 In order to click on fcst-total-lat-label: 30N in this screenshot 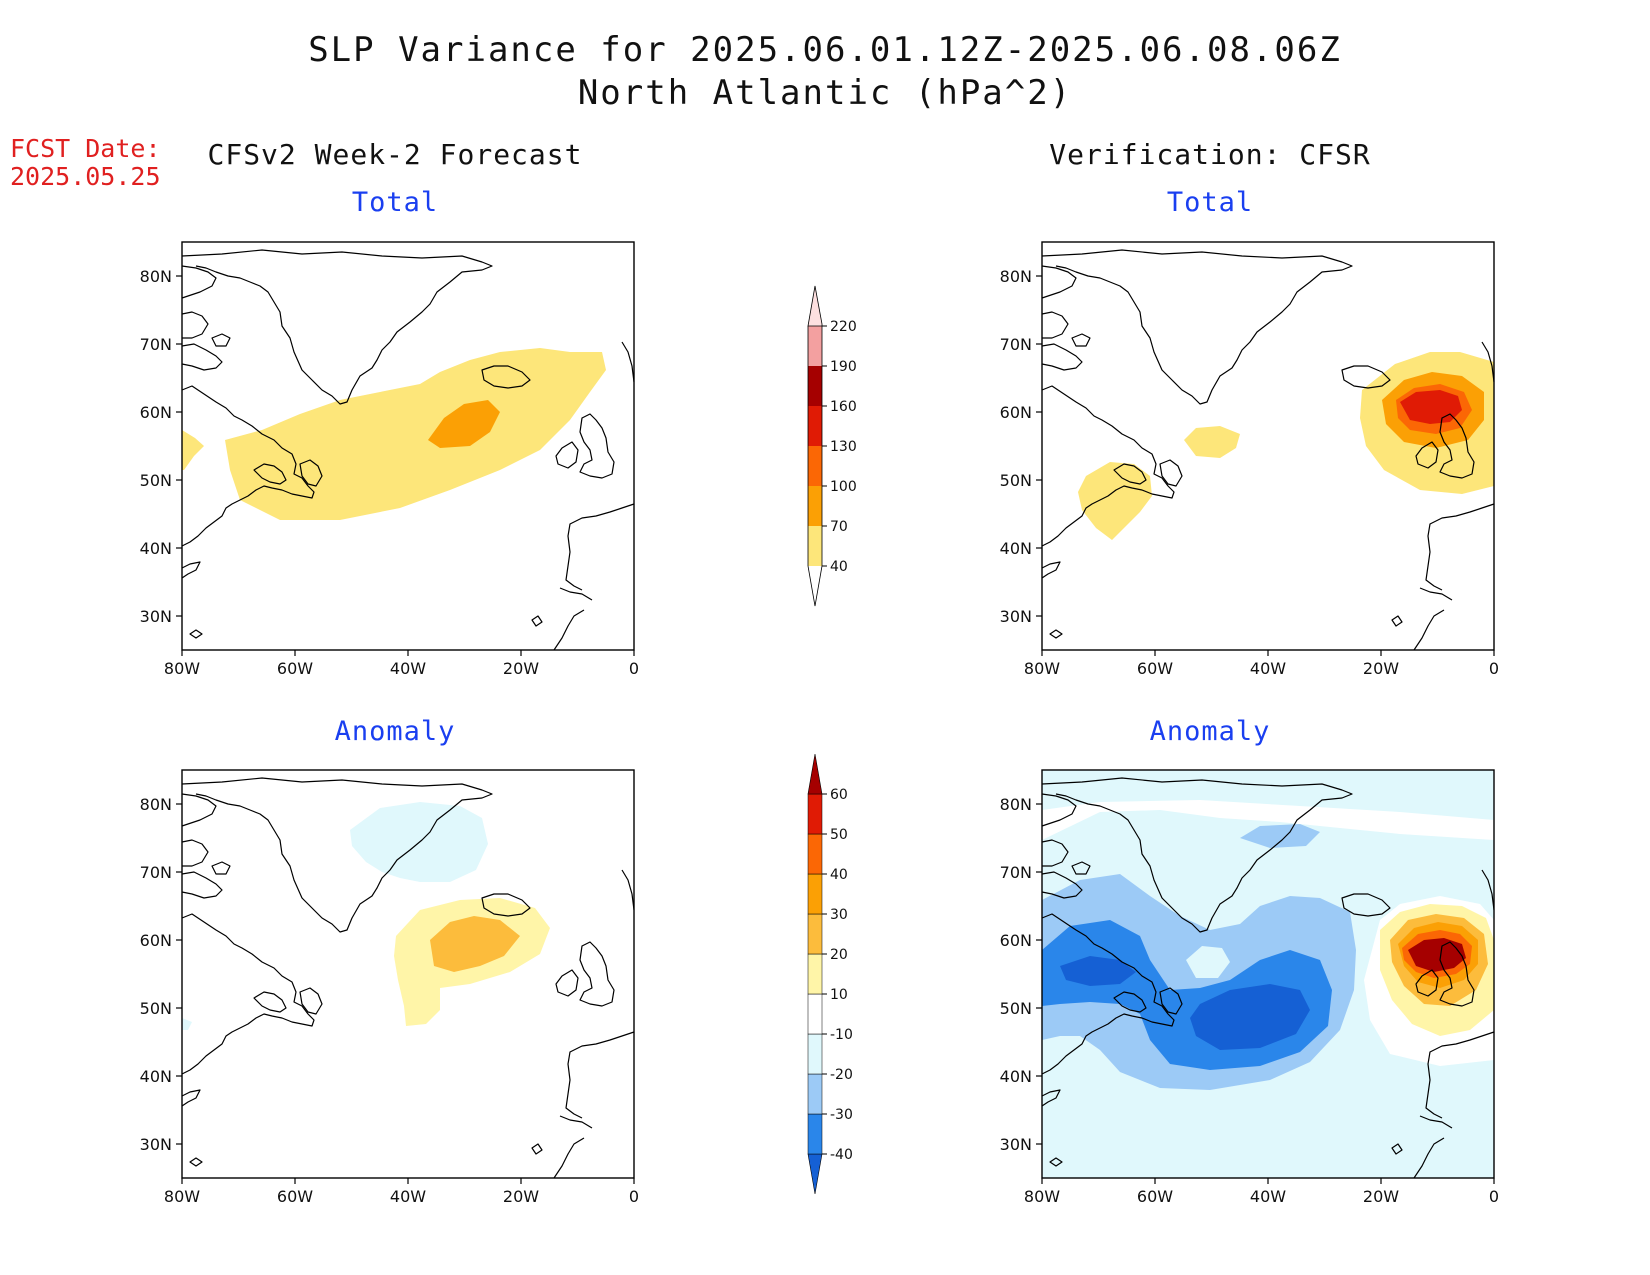, I will do `click(156, 616)`.